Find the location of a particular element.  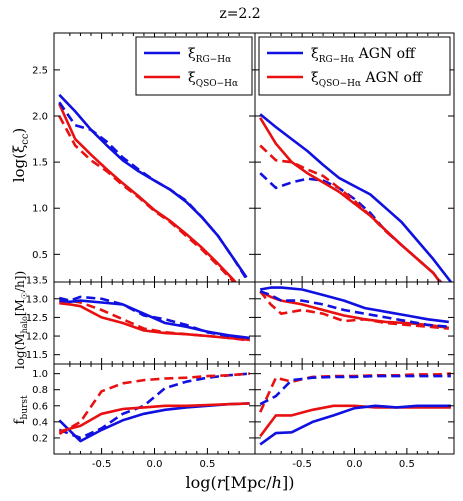

panel-2-1-series is located at coordinates (355, 409).